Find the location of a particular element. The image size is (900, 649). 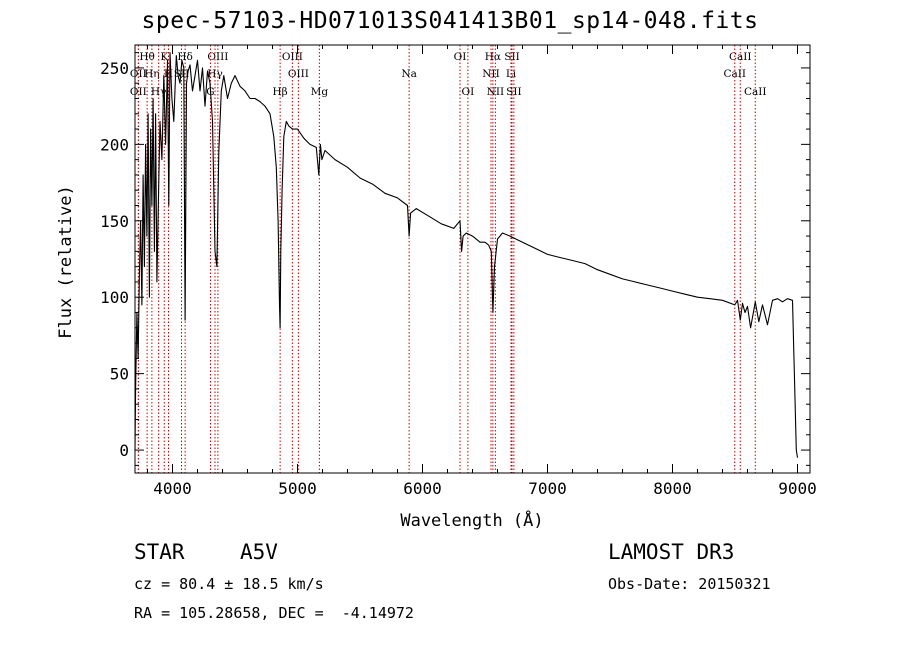

line-marker-label: Li is located at coordinates (511, 74).